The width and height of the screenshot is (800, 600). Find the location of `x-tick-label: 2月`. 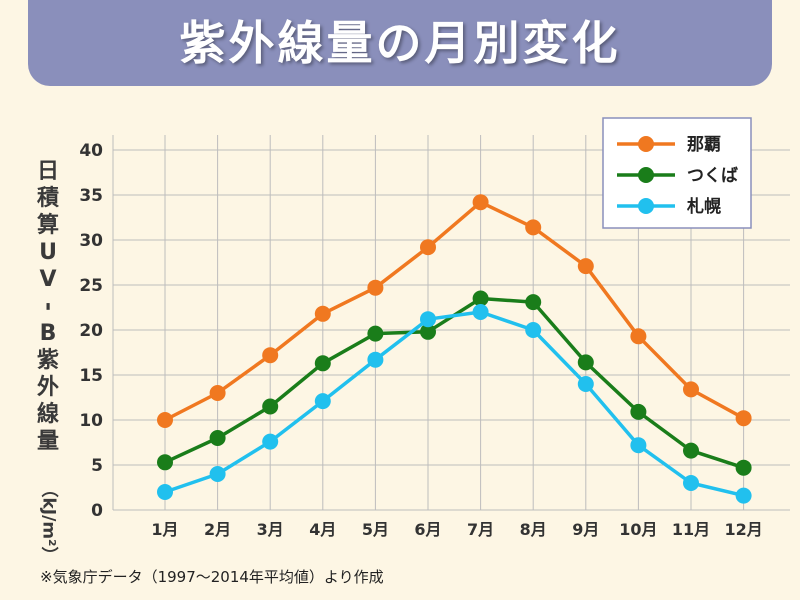

x-tick-label: 2月 is located at coordinates (217, 529).